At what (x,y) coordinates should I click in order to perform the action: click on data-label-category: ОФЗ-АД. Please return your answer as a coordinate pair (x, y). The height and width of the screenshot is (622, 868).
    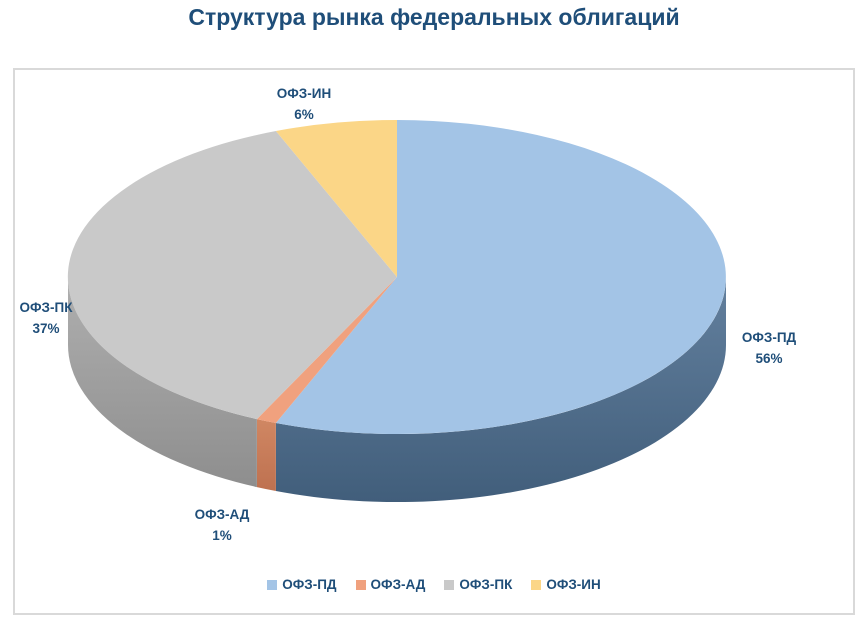
    Looking at the image, I should click on (222, 514).